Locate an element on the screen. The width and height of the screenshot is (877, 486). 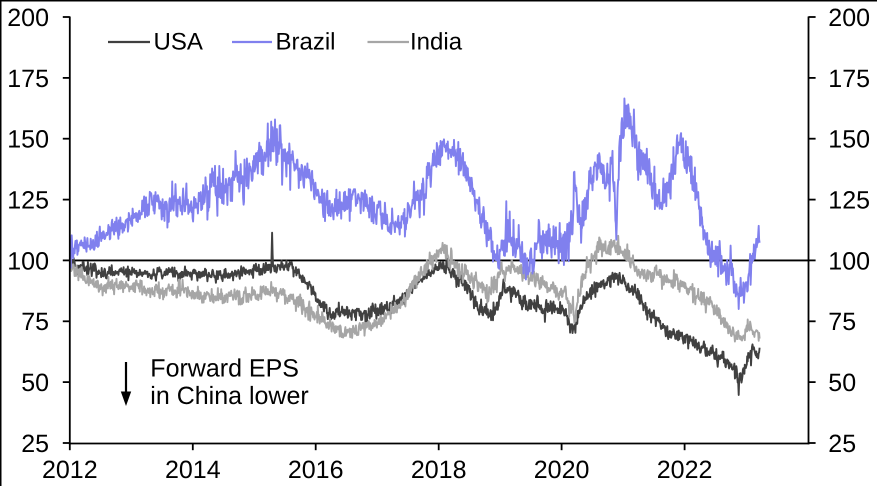
svg-text: India is located at coordinates (436, 42).